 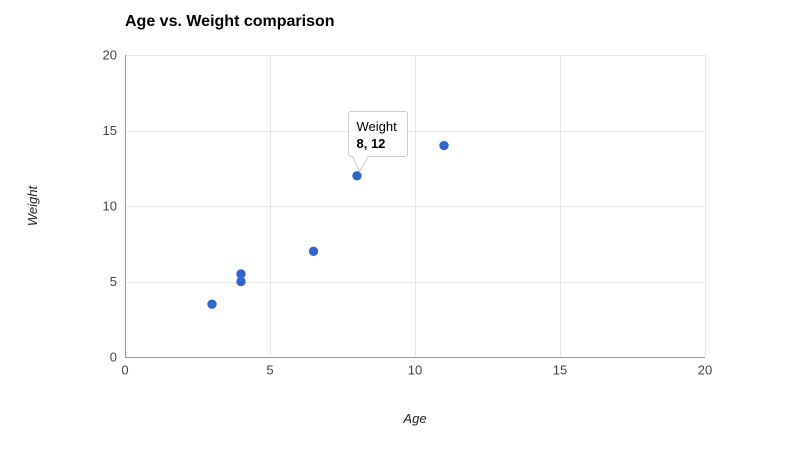 I want to click on x-tick-label: 15, so click(x=560, y=370).